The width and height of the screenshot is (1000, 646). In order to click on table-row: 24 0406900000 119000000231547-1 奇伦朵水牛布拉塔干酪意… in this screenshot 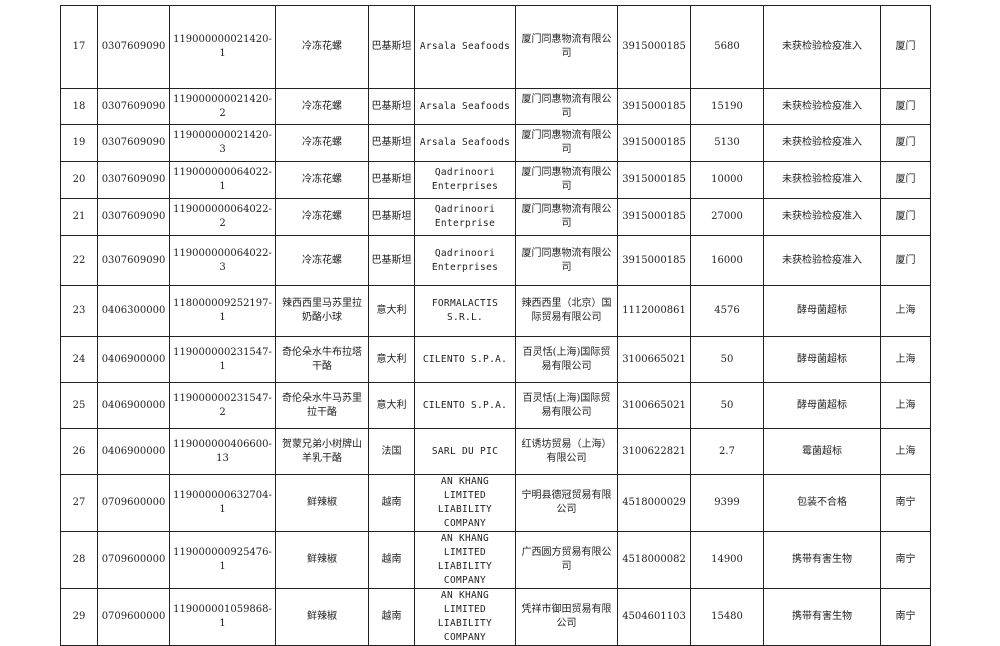, I will do `click(495, 359)`.